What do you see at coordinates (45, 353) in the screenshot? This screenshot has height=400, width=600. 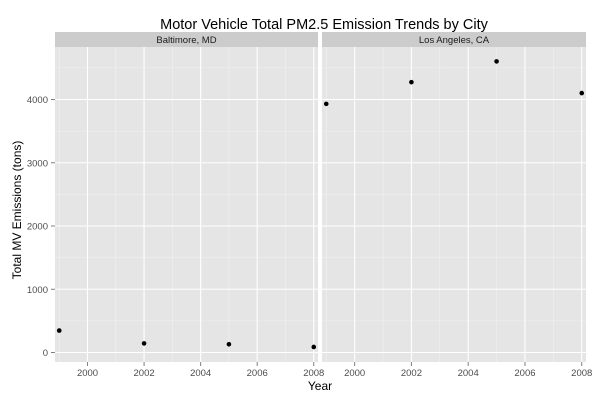 I see `y-tick-label: 0` at bounding box center [45, 353].